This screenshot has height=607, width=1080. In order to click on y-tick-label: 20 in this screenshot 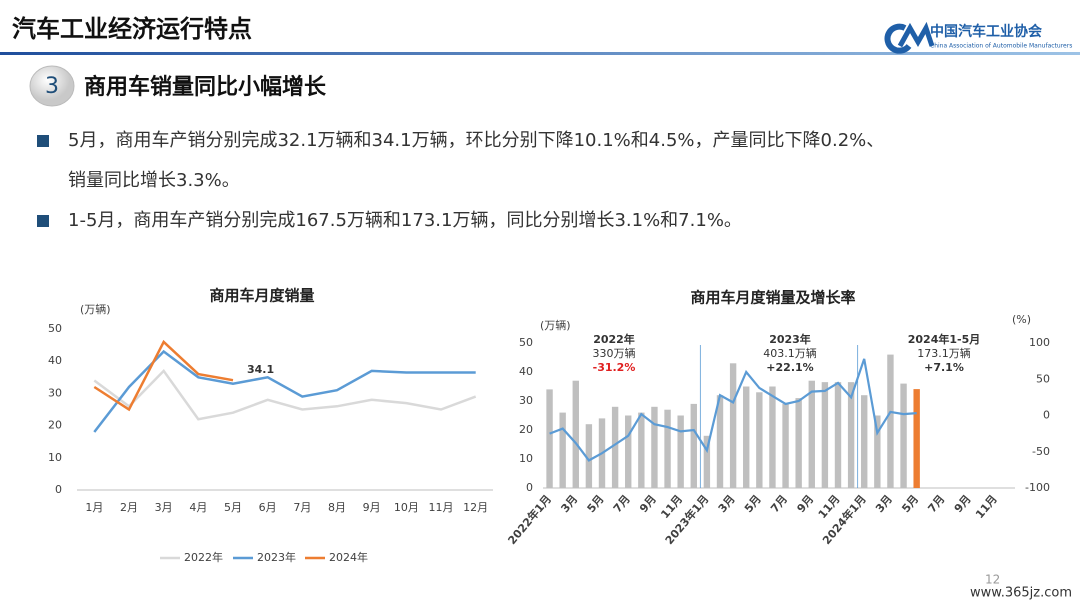, I will do `click(526, 429)`.